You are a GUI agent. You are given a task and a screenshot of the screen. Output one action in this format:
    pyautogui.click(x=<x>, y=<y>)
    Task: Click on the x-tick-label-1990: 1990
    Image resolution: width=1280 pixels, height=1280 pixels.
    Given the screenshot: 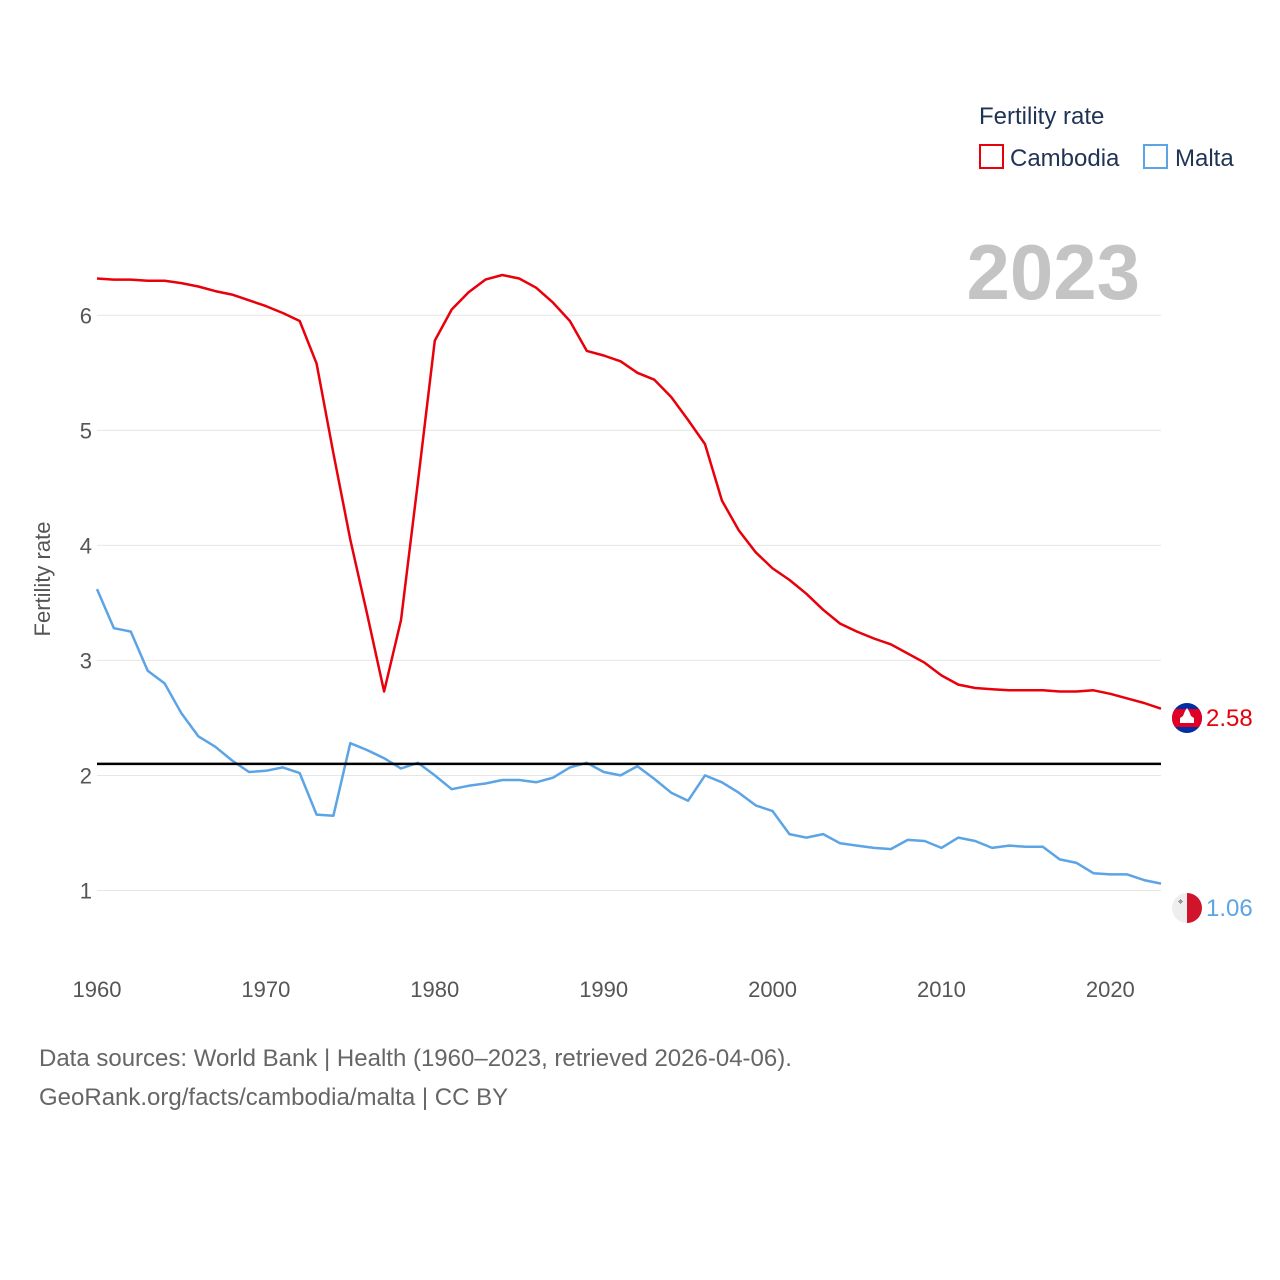 What is the action you would take?
    pyautogui.click(x=603, y=989)
    